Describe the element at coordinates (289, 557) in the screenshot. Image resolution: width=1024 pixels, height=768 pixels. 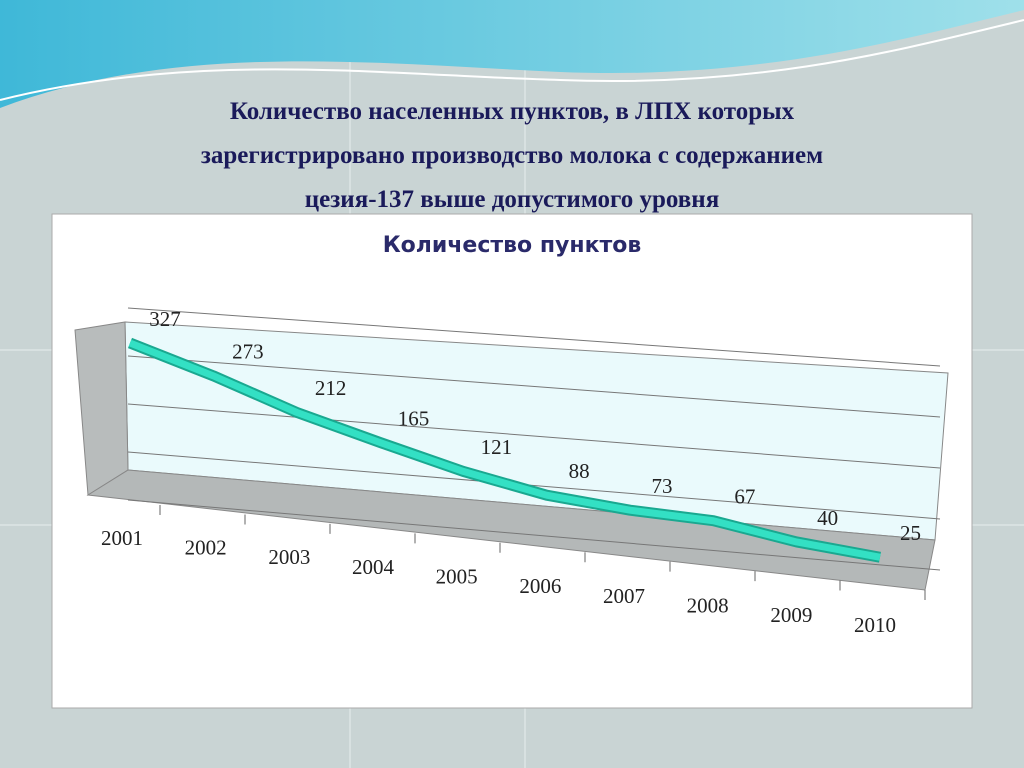
I see `x-tick-label: 2003` at that location.